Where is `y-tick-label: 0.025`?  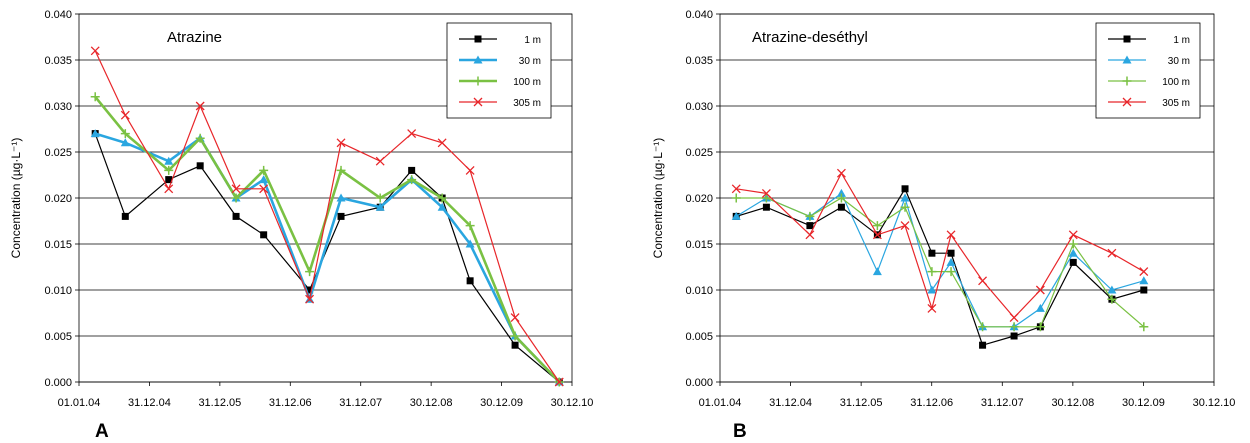
y-tick-label: 0.025 is located at coordinates (58, 153).